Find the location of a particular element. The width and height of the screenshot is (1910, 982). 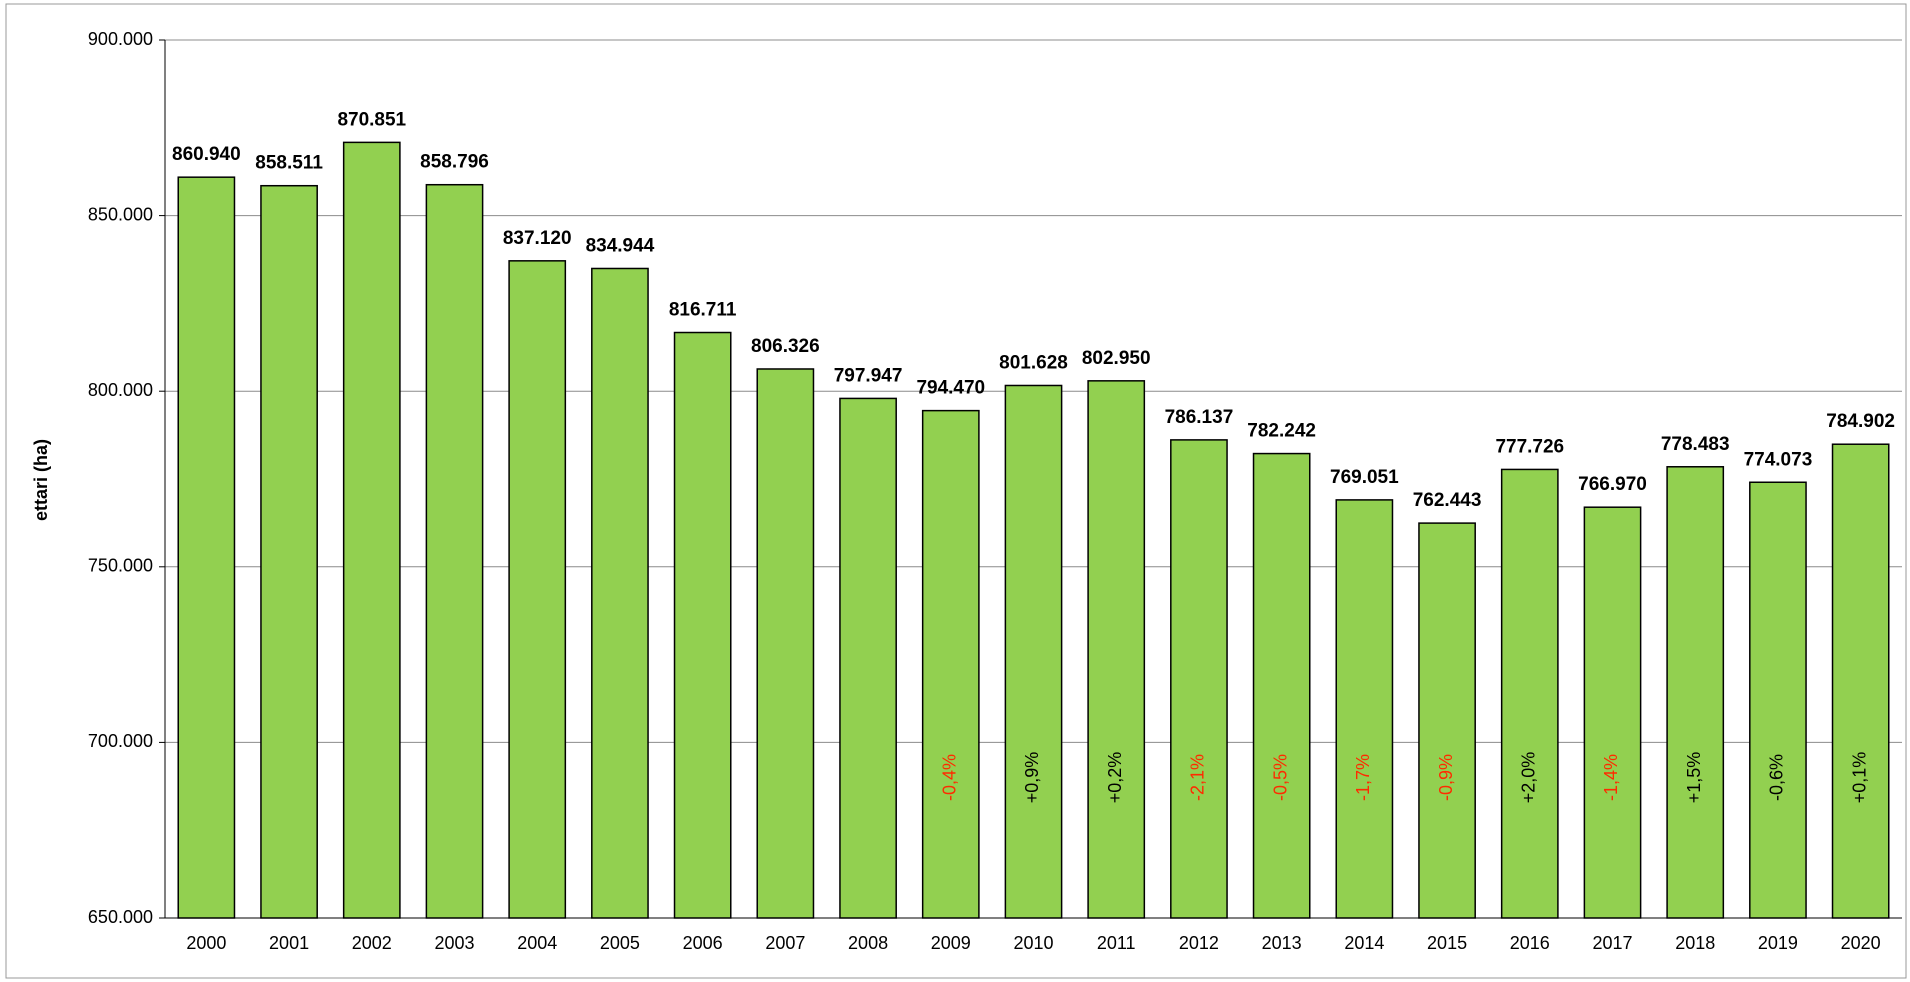

y-tick-label: 900.000 is located at coordinates (120, 39).